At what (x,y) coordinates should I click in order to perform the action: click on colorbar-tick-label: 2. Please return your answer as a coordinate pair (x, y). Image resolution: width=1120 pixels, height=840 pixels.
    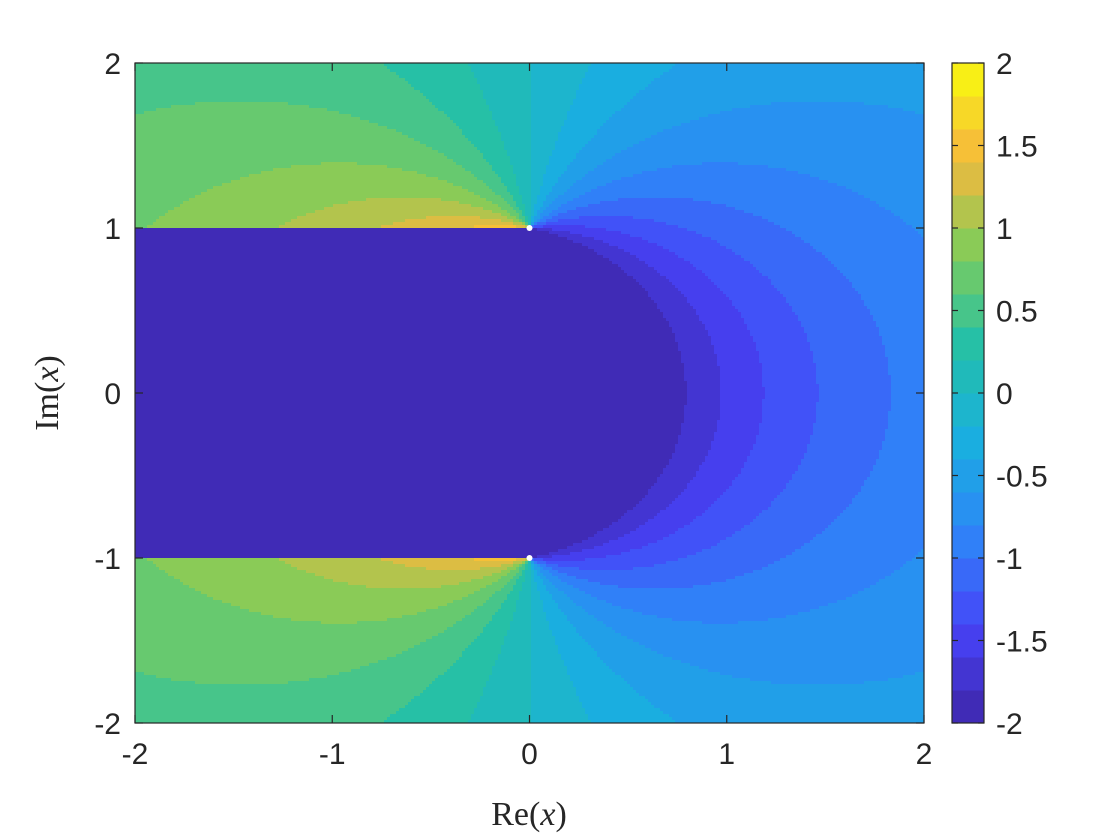
    Looking at the image, I should click on (1004, 64).